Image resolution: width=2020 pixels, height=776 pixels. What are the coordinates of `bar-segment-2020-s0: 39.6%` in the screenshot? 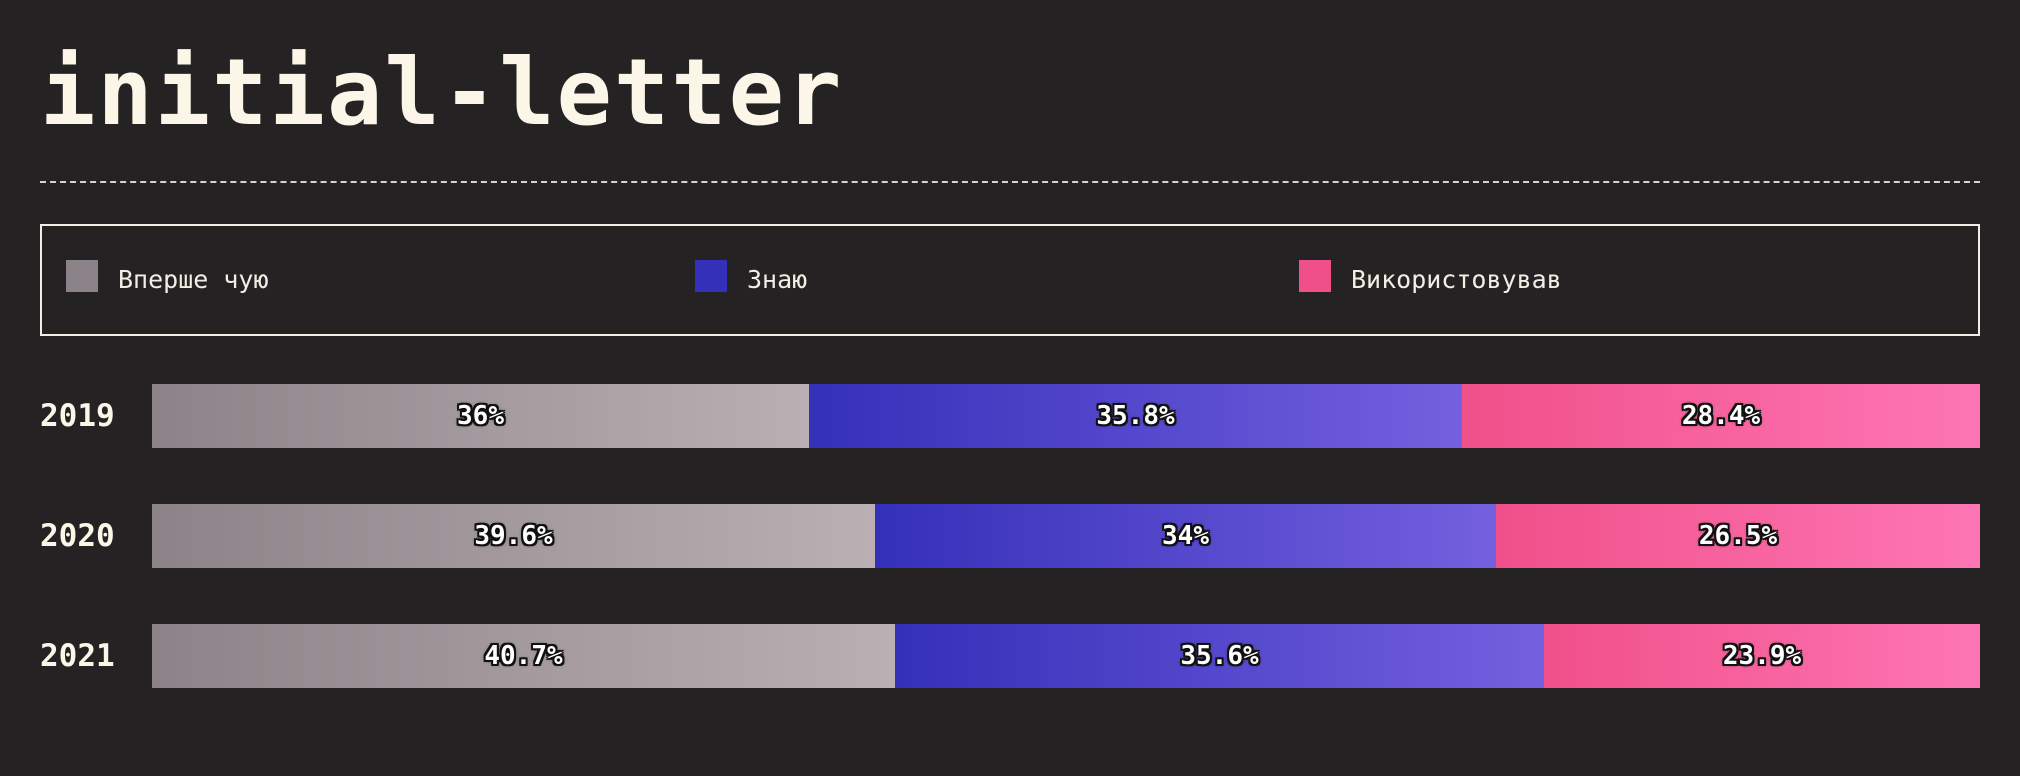 It's located at (513, 536).